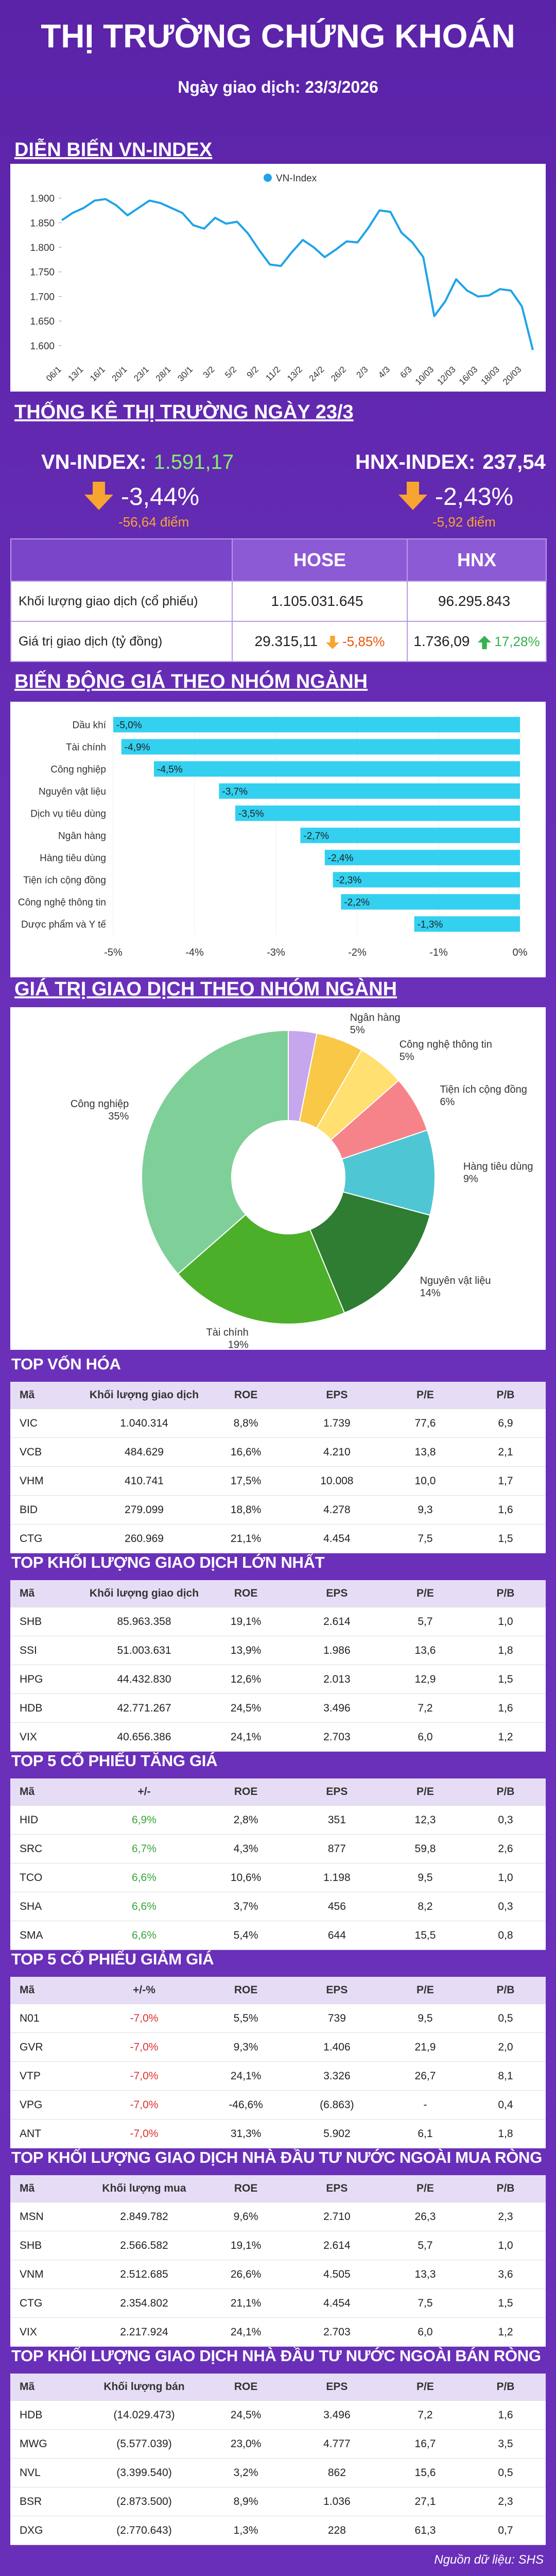 Image resolution: width=556 pixels, height=2576 pixels. Describe the element at coordinates (42, 199) in the screenshot. I see `y-tick-label: 1.900` at that location.